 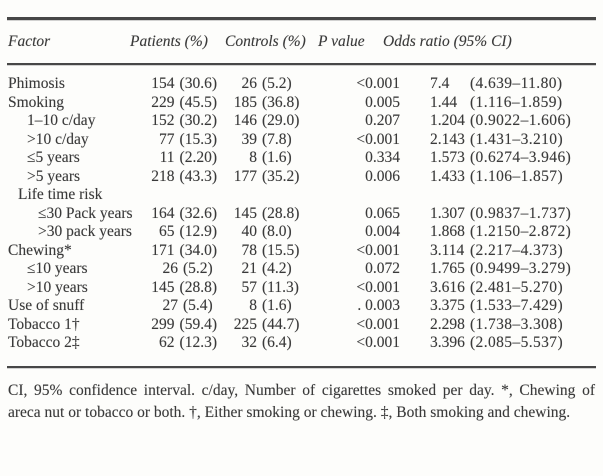 What do you see at coordinates (169, 84) in the screenshot?
I see `patients-cell: 154 (30.6)` at bounding box center [169, 84].